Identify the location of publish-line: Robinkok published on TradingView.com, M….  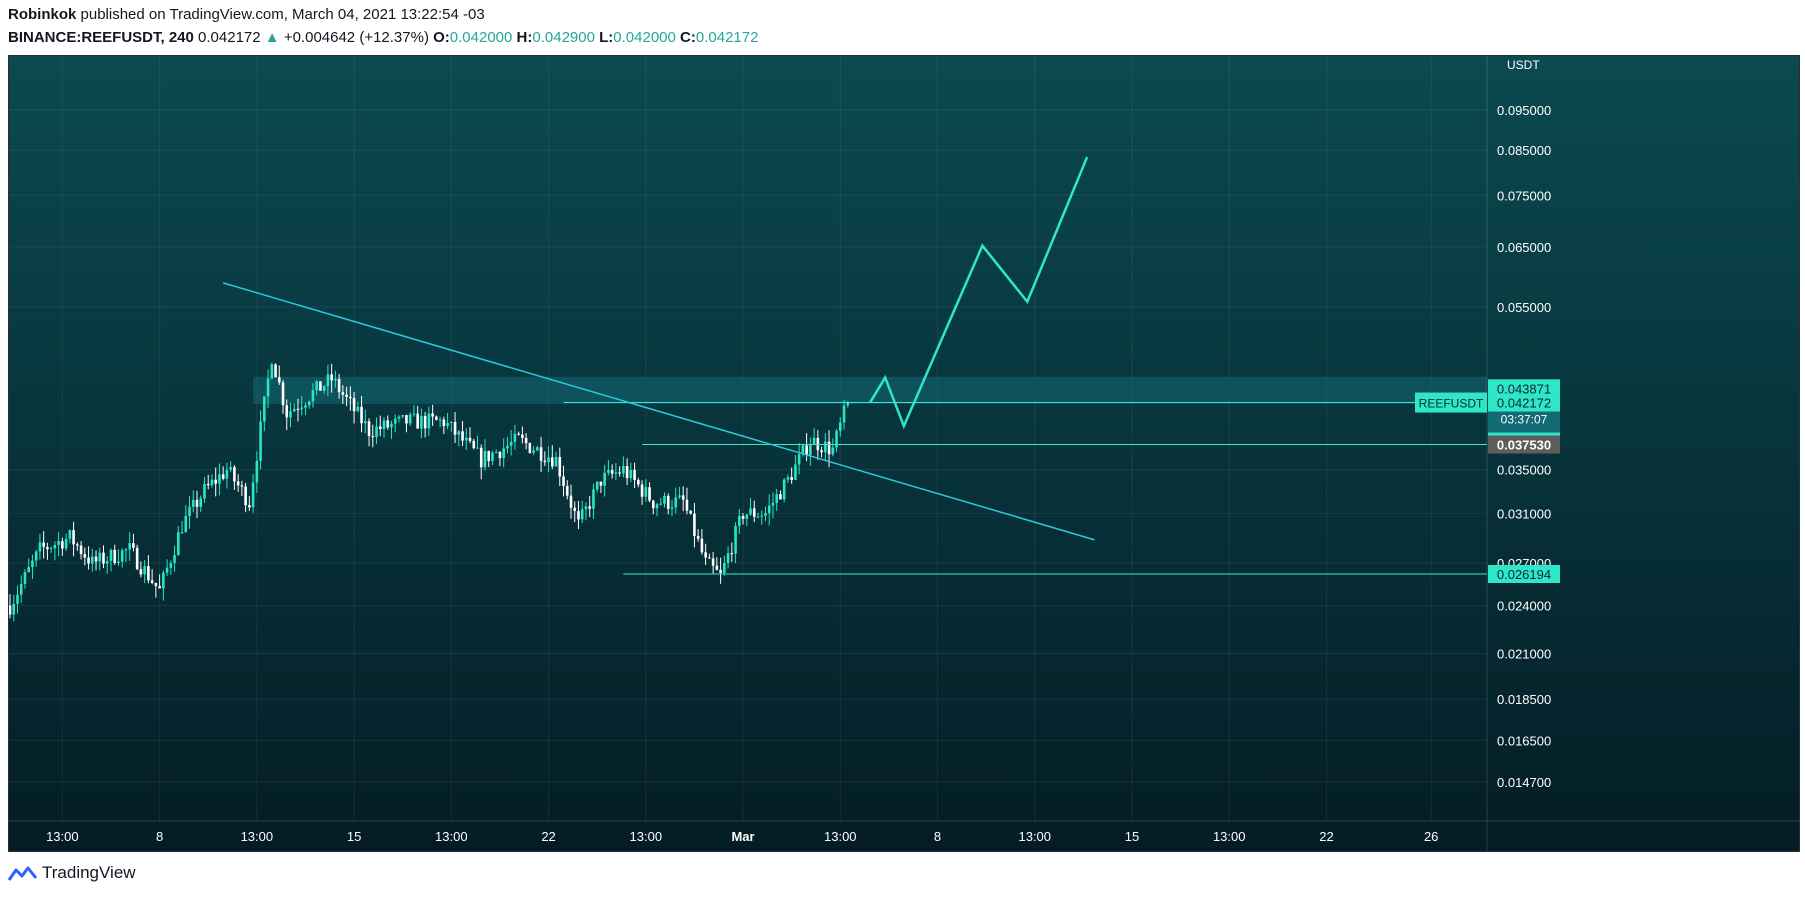
(246, 14).